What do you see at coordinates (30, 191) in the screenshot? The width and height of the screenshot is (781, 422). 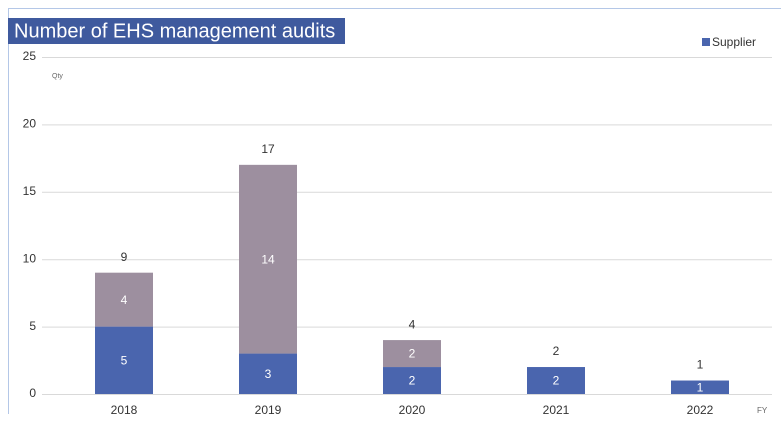 I see `y-tick-label: 15` at bounding box center [30, 191].